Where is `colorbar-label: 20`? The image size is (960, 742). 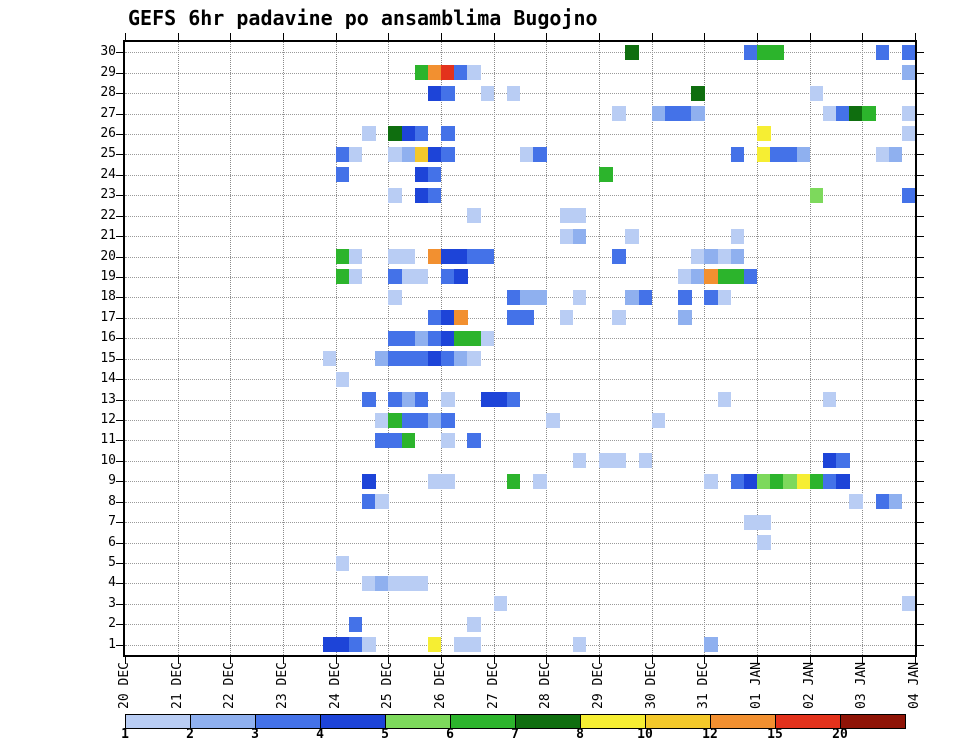
colorbar-label: 20 is located at coordinates (840, 734).